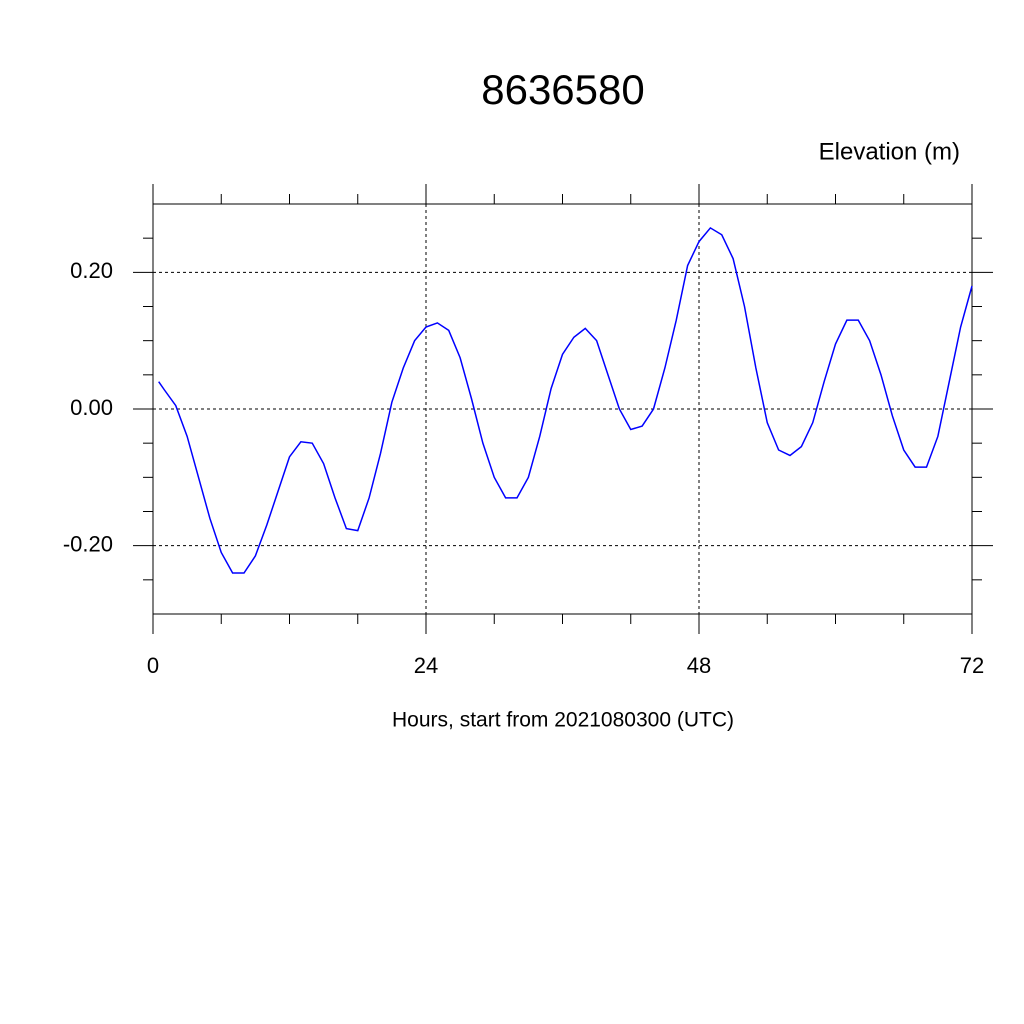 Image resolution: width=1024 pixels, height=1024 pixels. I want to click on x-axis-label: Hours, start from 2021080300 (UTC), so click(563, 720).